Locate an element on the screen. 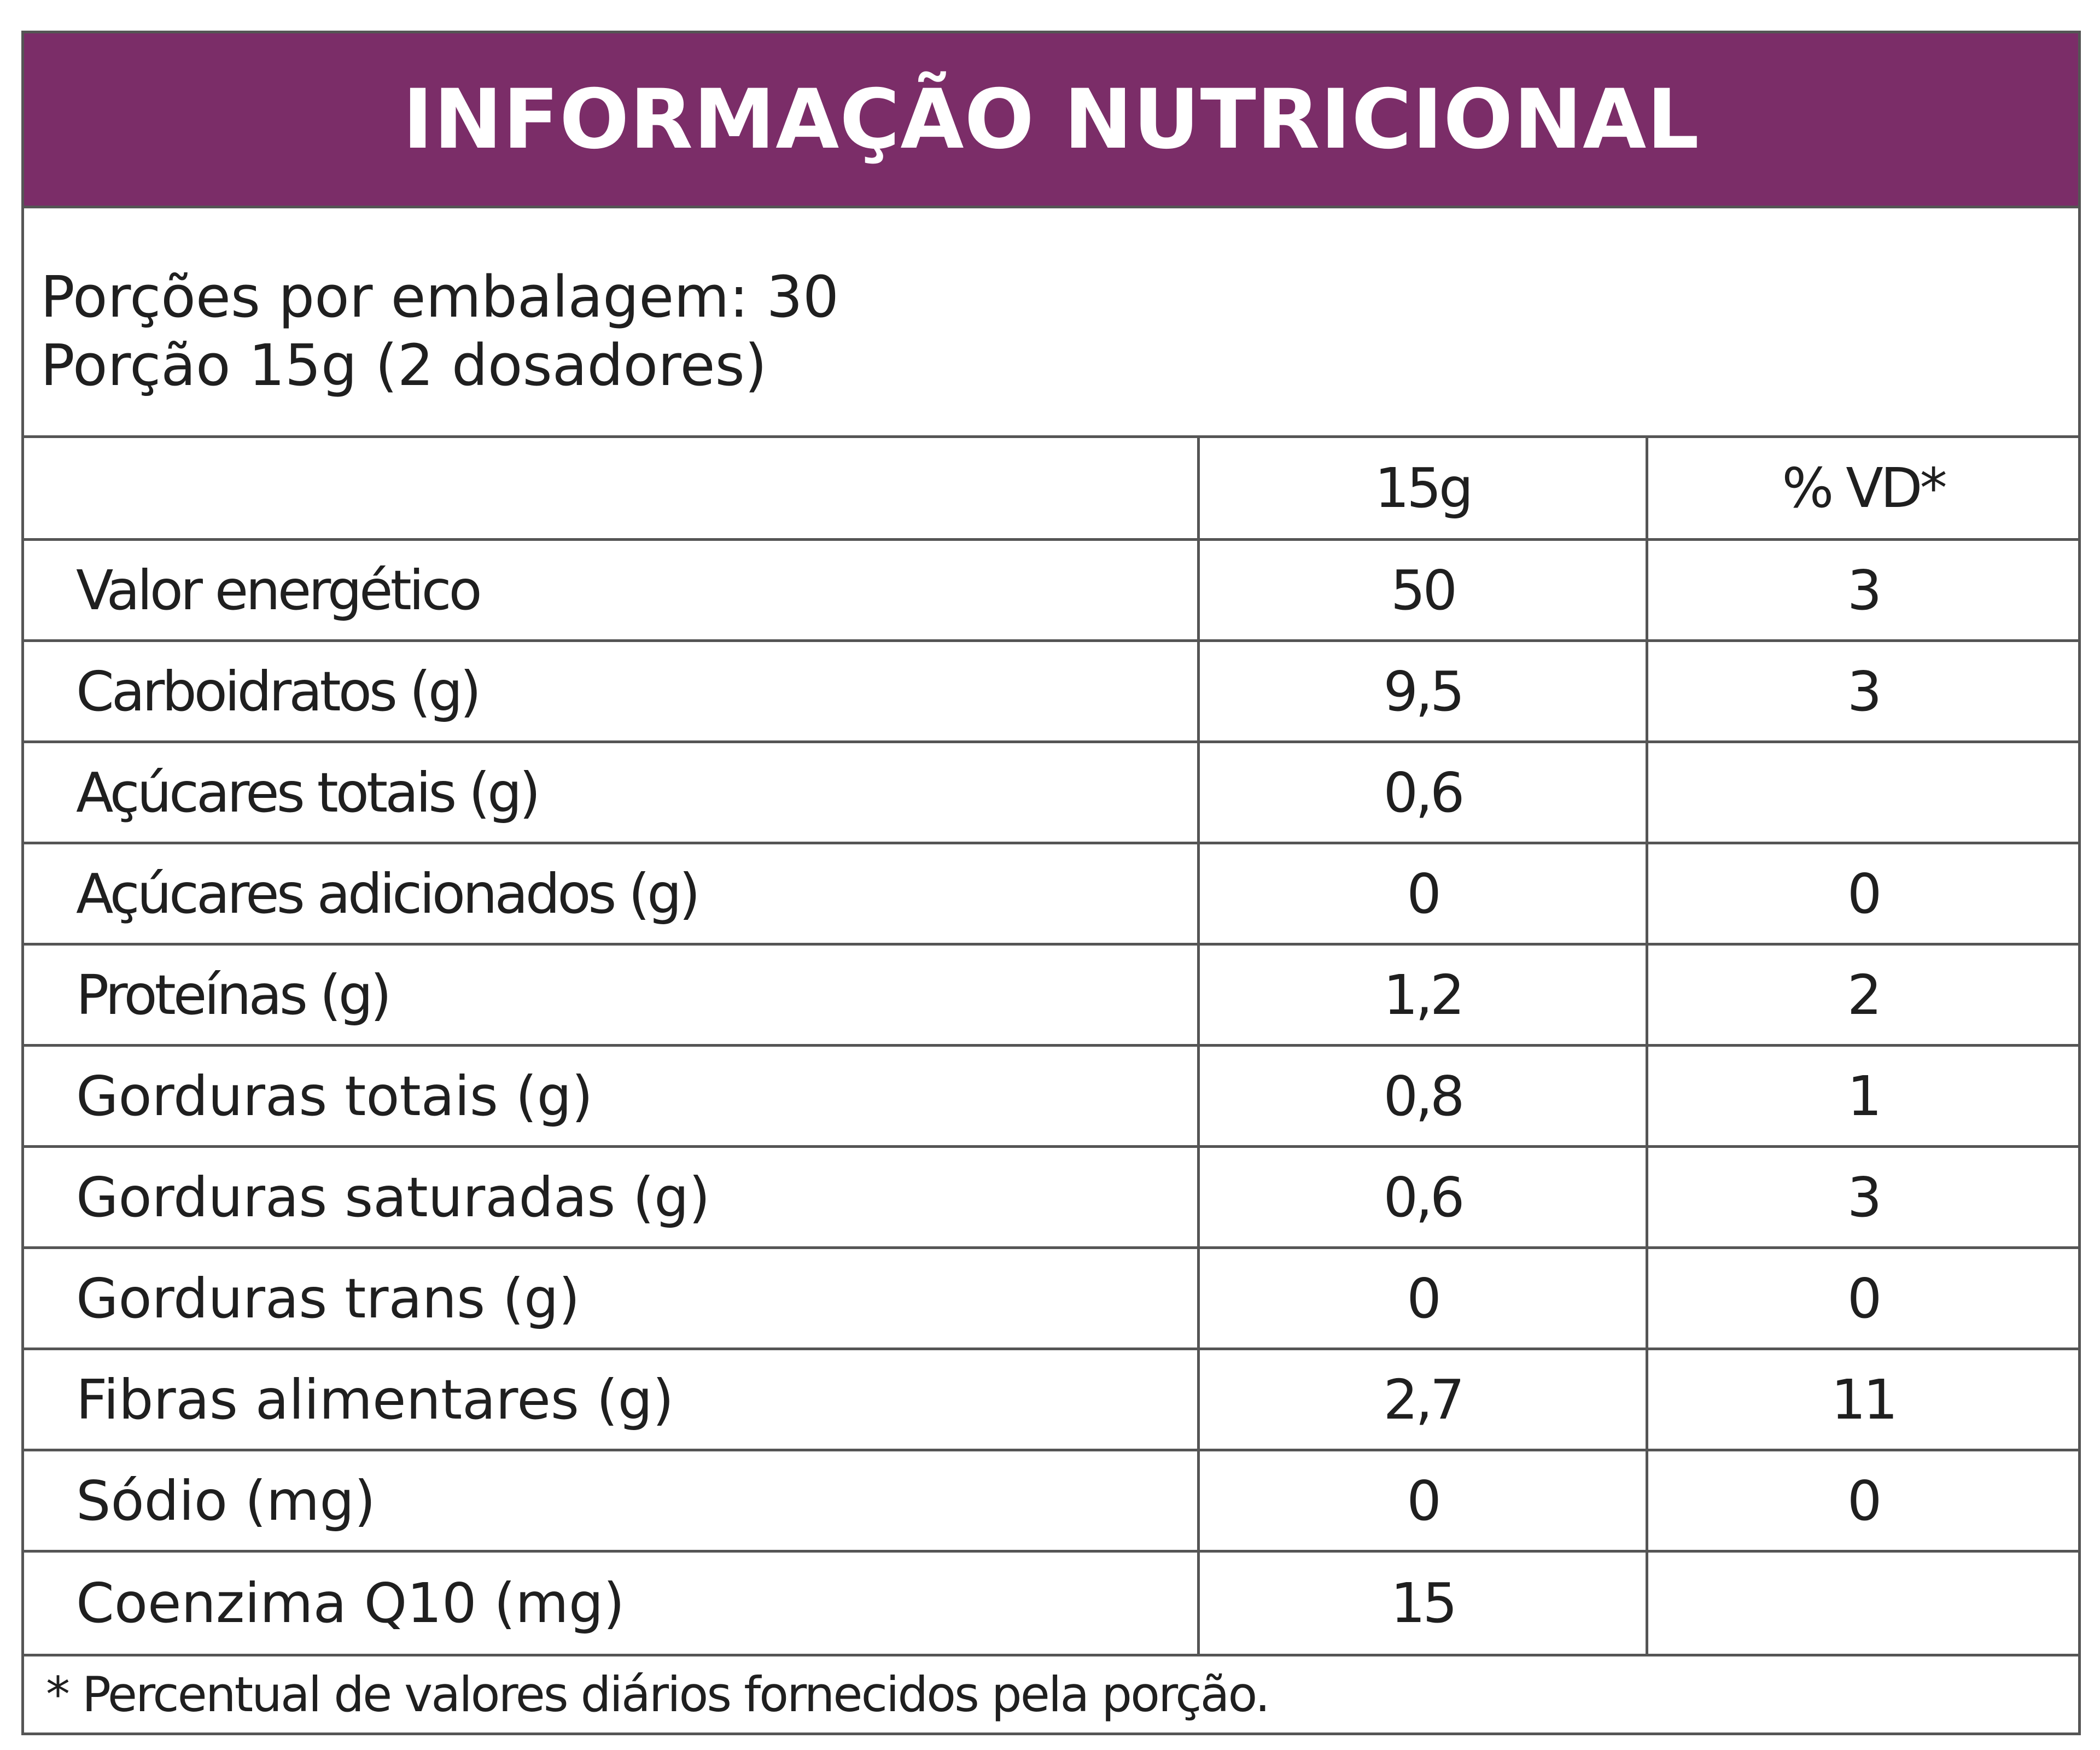 The image size is (2100, 1750). table-row: Fibras alimentares (g) 2,7 11 is located at coordinates (1051, 1400).